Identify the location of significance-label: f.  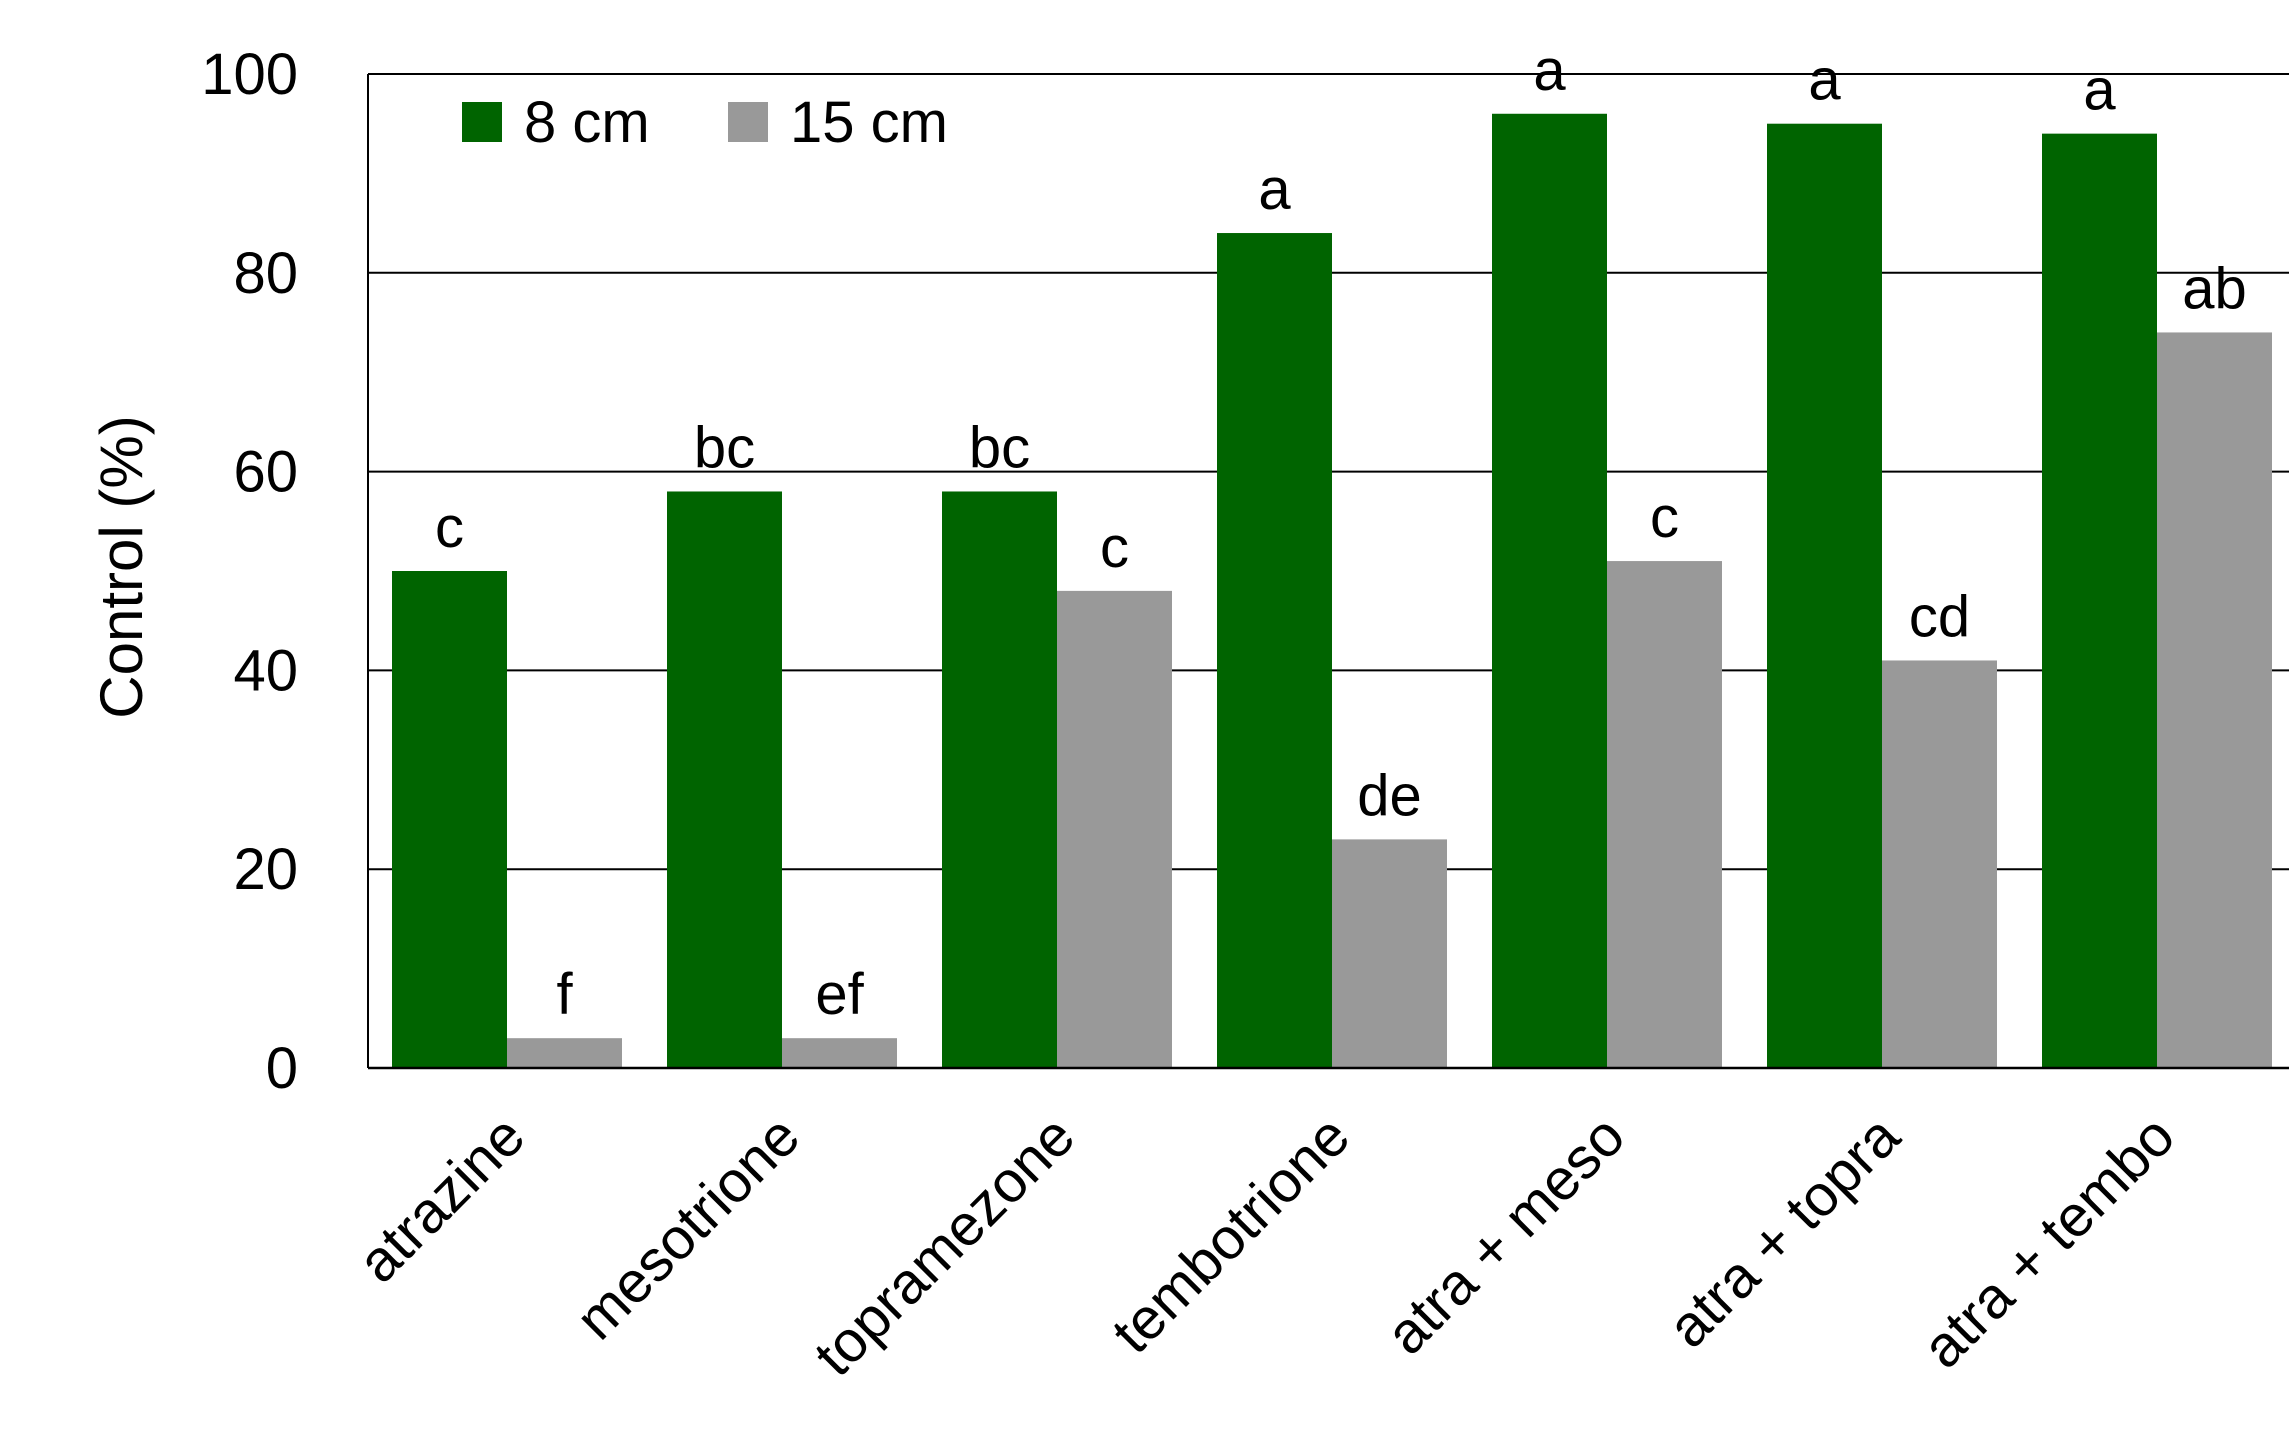
(564, 994).